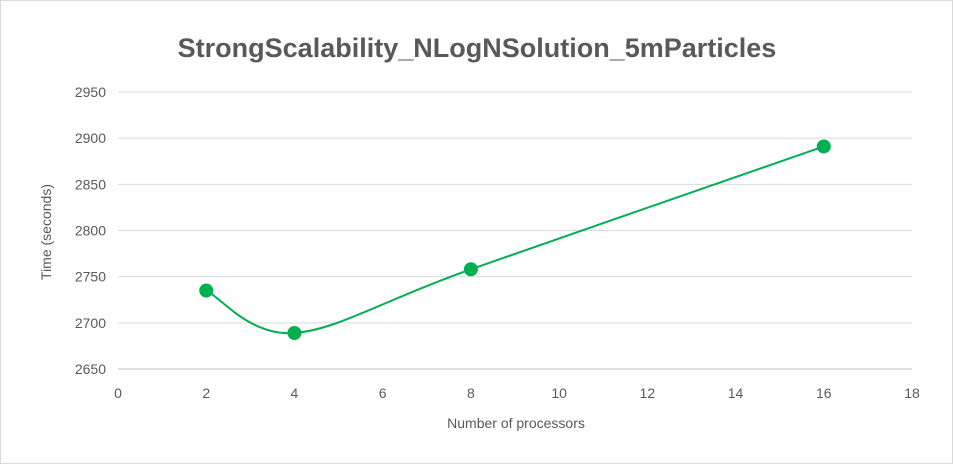 The height and width of the screenshot is (464, 953). Describe the element at coordinates (517, 393) in the screenshot. I see `x-tick-labels: 0 2 4 6 8 10 12 14 16 18` at that location.